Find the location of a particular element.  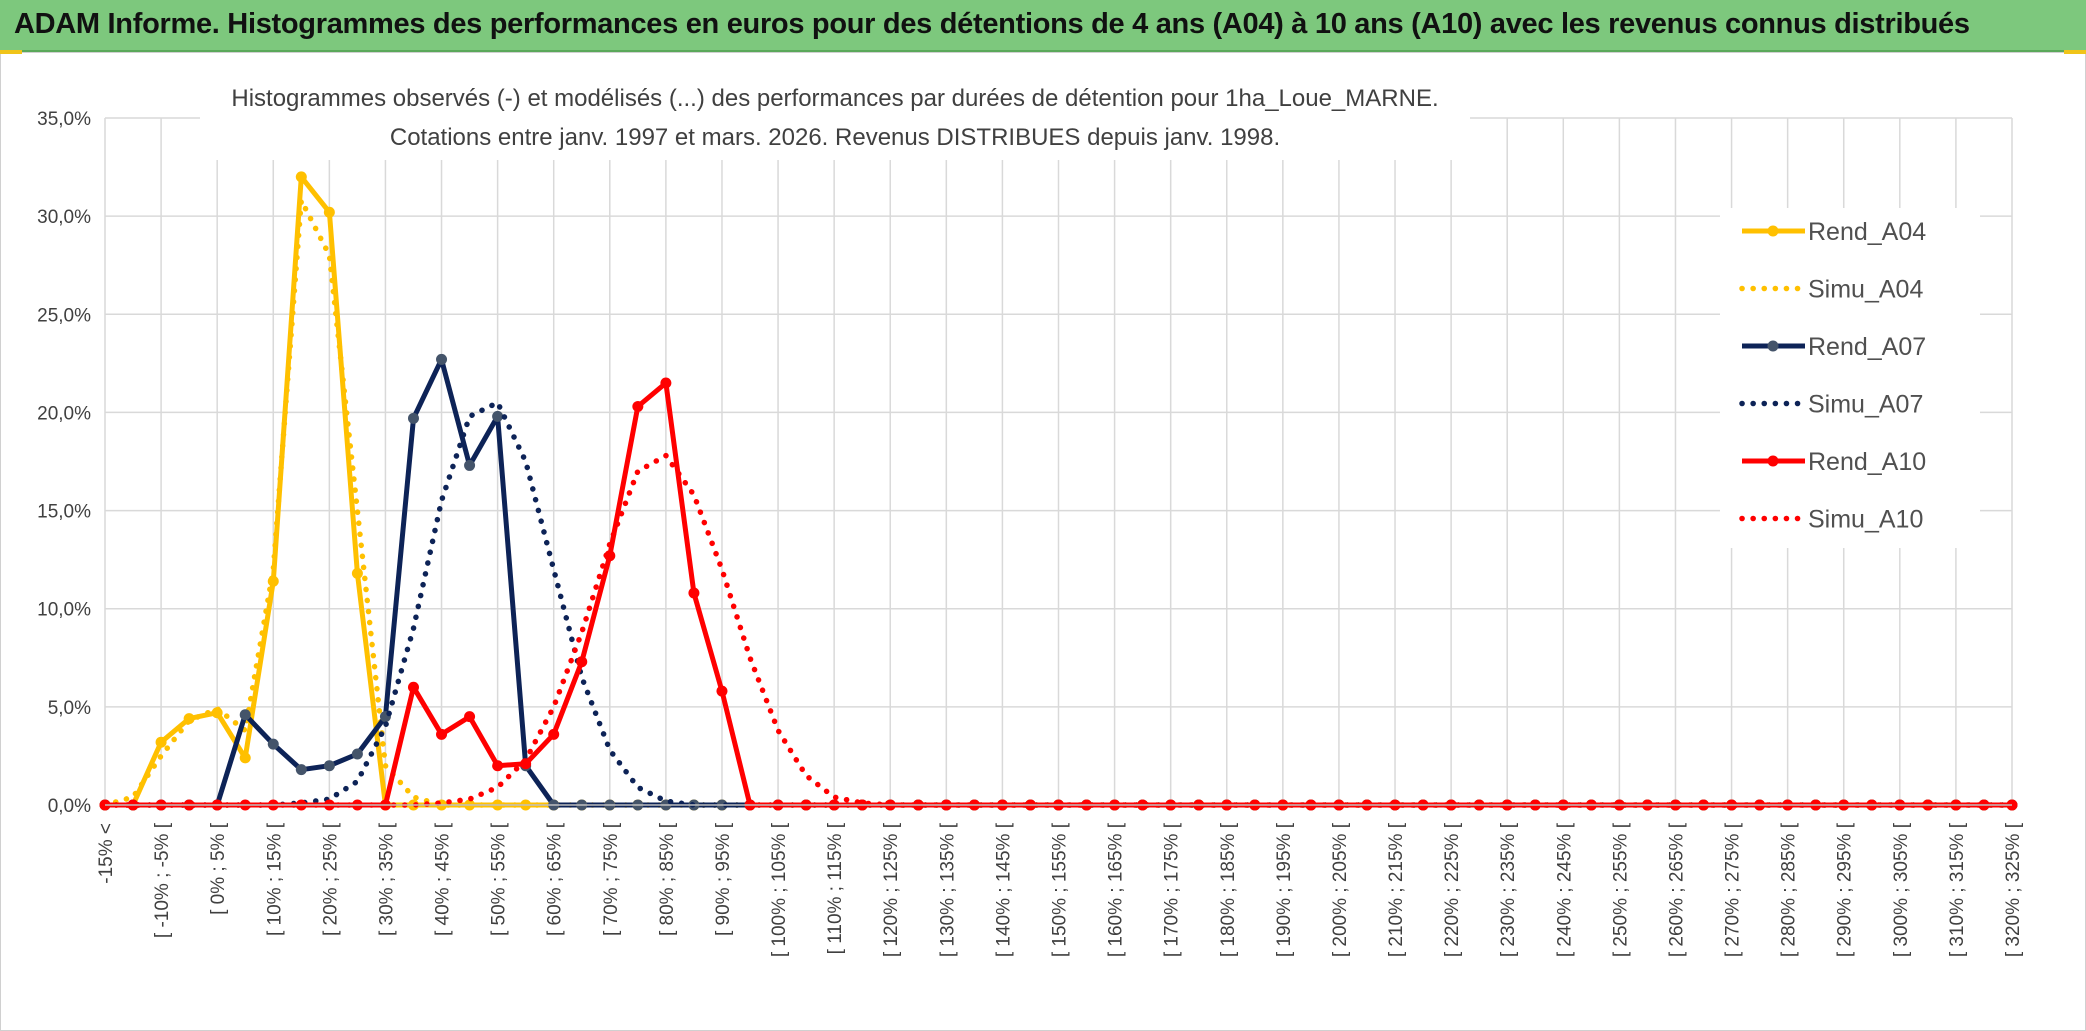

x-tick-label: [ 230% ; 235% [ is located at coordinates (1508, 889).